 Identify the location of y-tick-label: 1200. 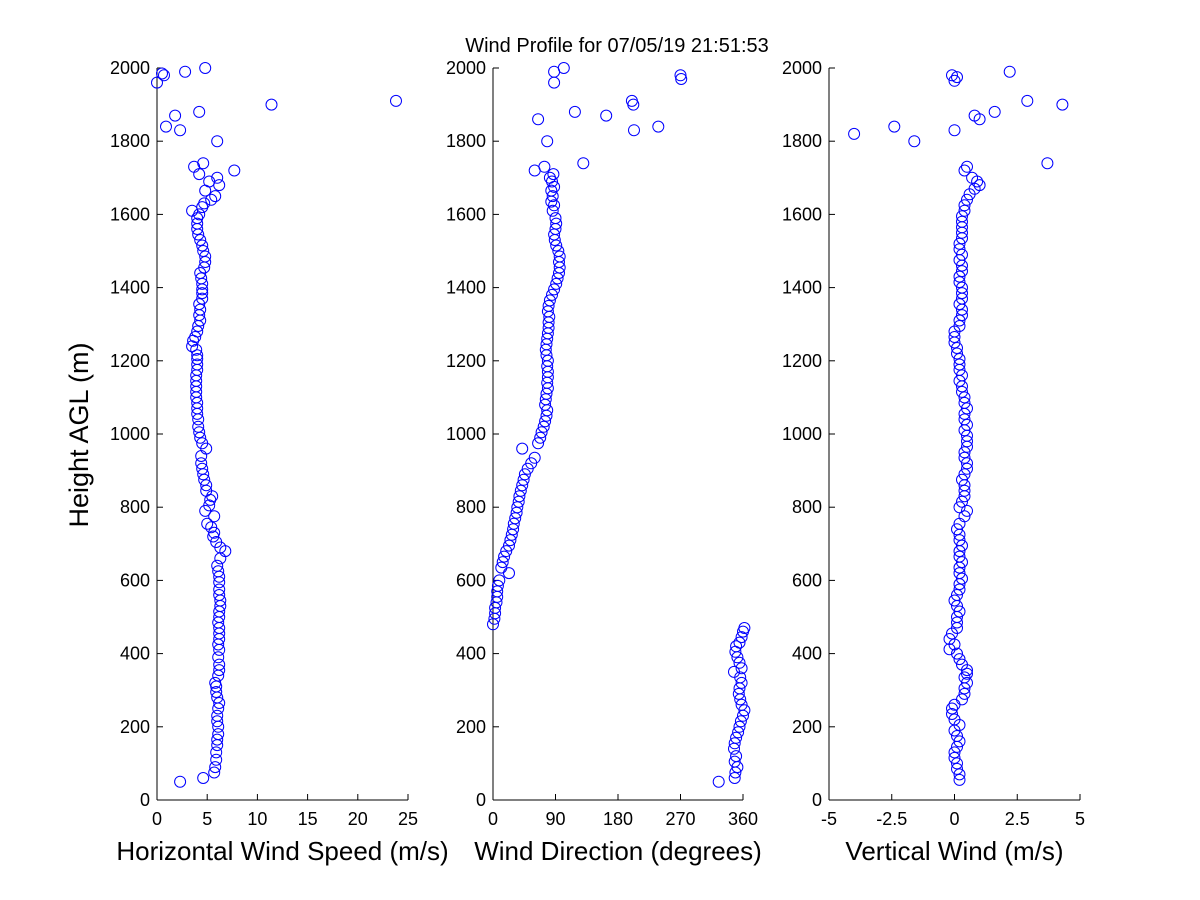
(802, 361).